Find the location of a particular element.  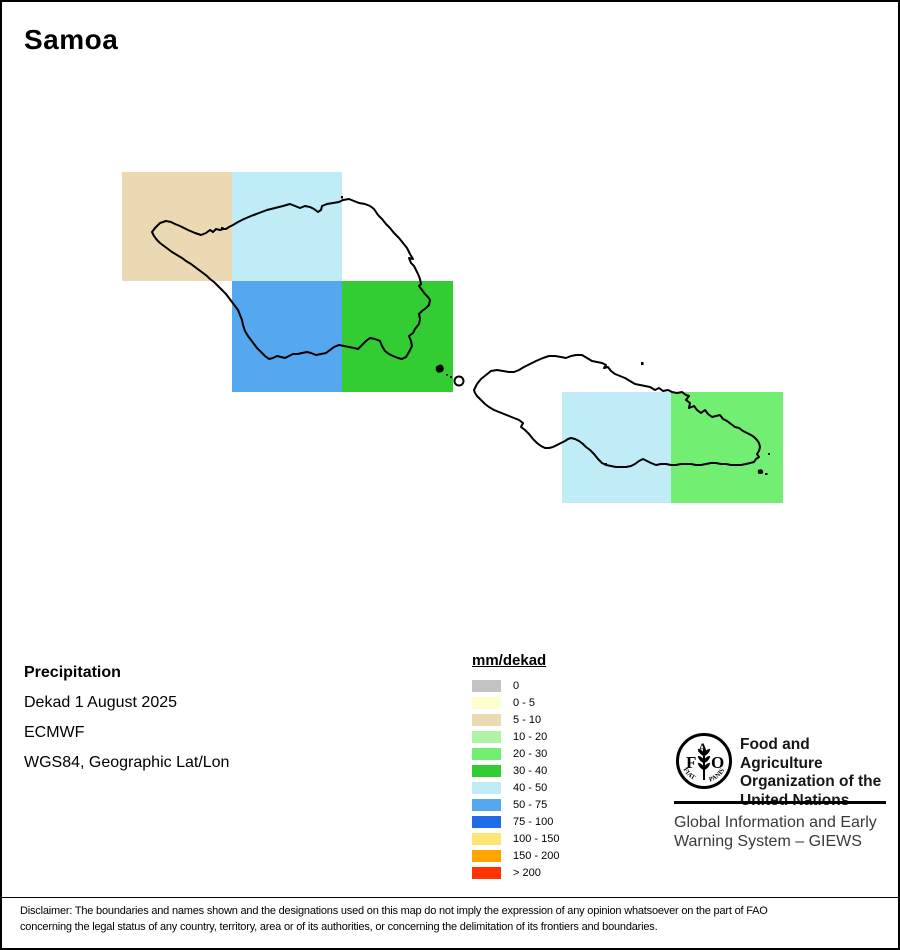

apolima-islet is located at coordinates (439, 368).